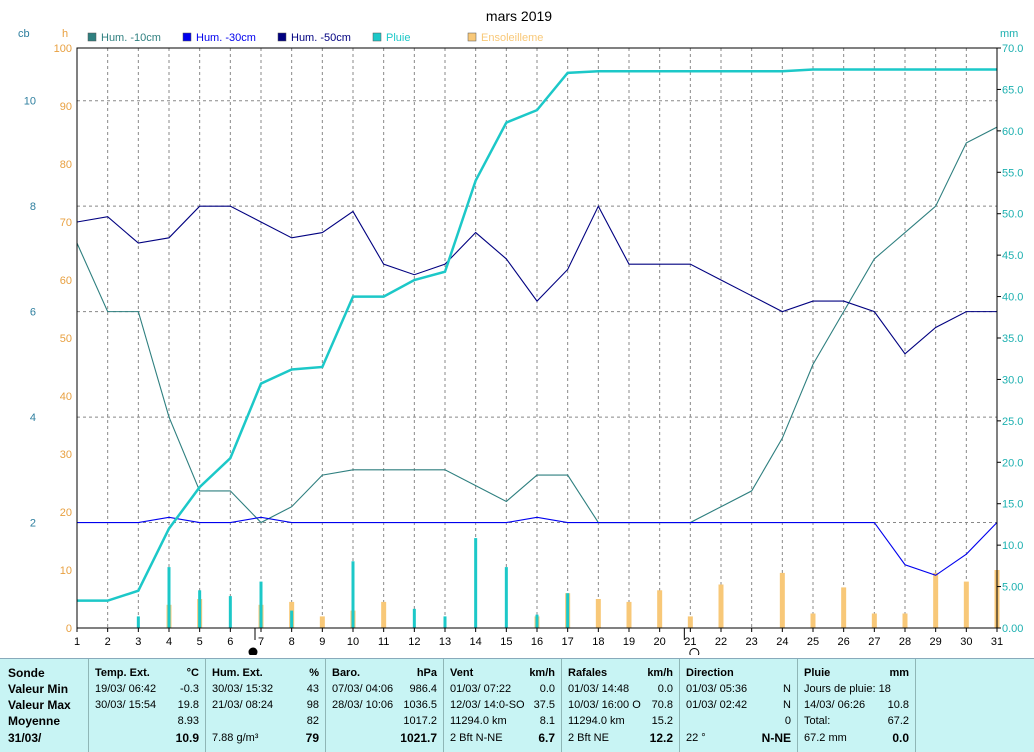 The width and height of the screenshot is (1034, 752). I want to click on right-tick-label: 45.0, so click(1012, 256).